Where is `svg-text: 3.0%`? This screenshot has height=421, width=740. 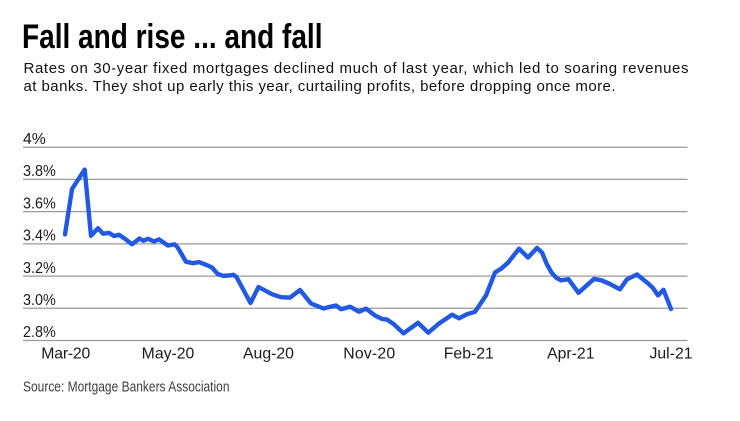 svg-text: 3.0% is located at coordinates (39, 300).